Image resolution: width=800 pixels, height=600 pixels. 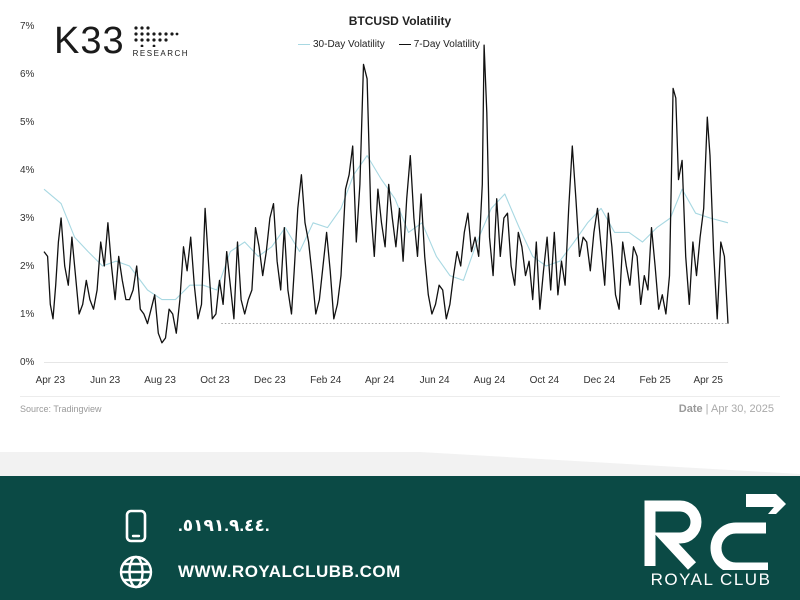 What do you see at coordinates (599, 380) in the screenshot?
I see `x-tick-label: Dec 24` at bounding box center [599, 380].